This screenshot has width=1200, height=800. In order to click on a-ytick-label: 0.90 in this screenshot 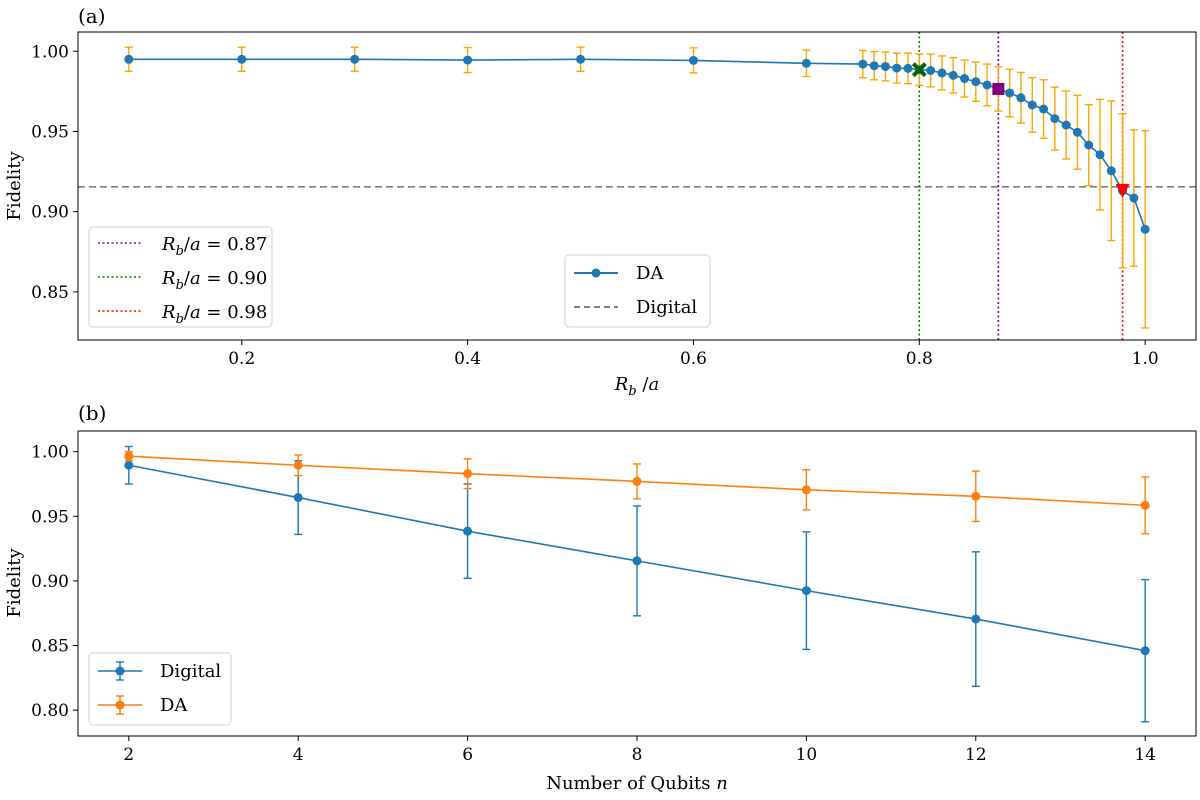, I will do `click(50, 213)`.